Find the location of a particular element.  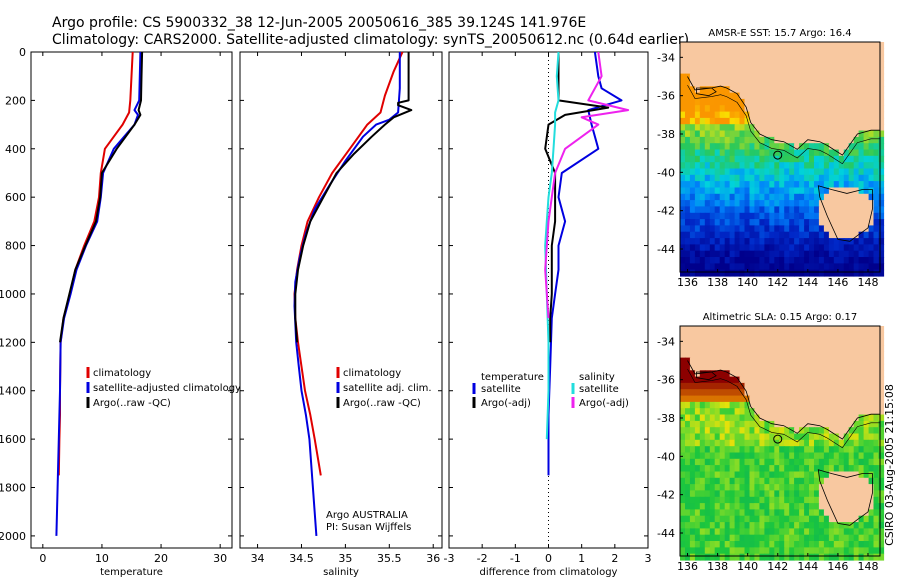

x-tick-label: 0 is located at coordinates (548, 558).